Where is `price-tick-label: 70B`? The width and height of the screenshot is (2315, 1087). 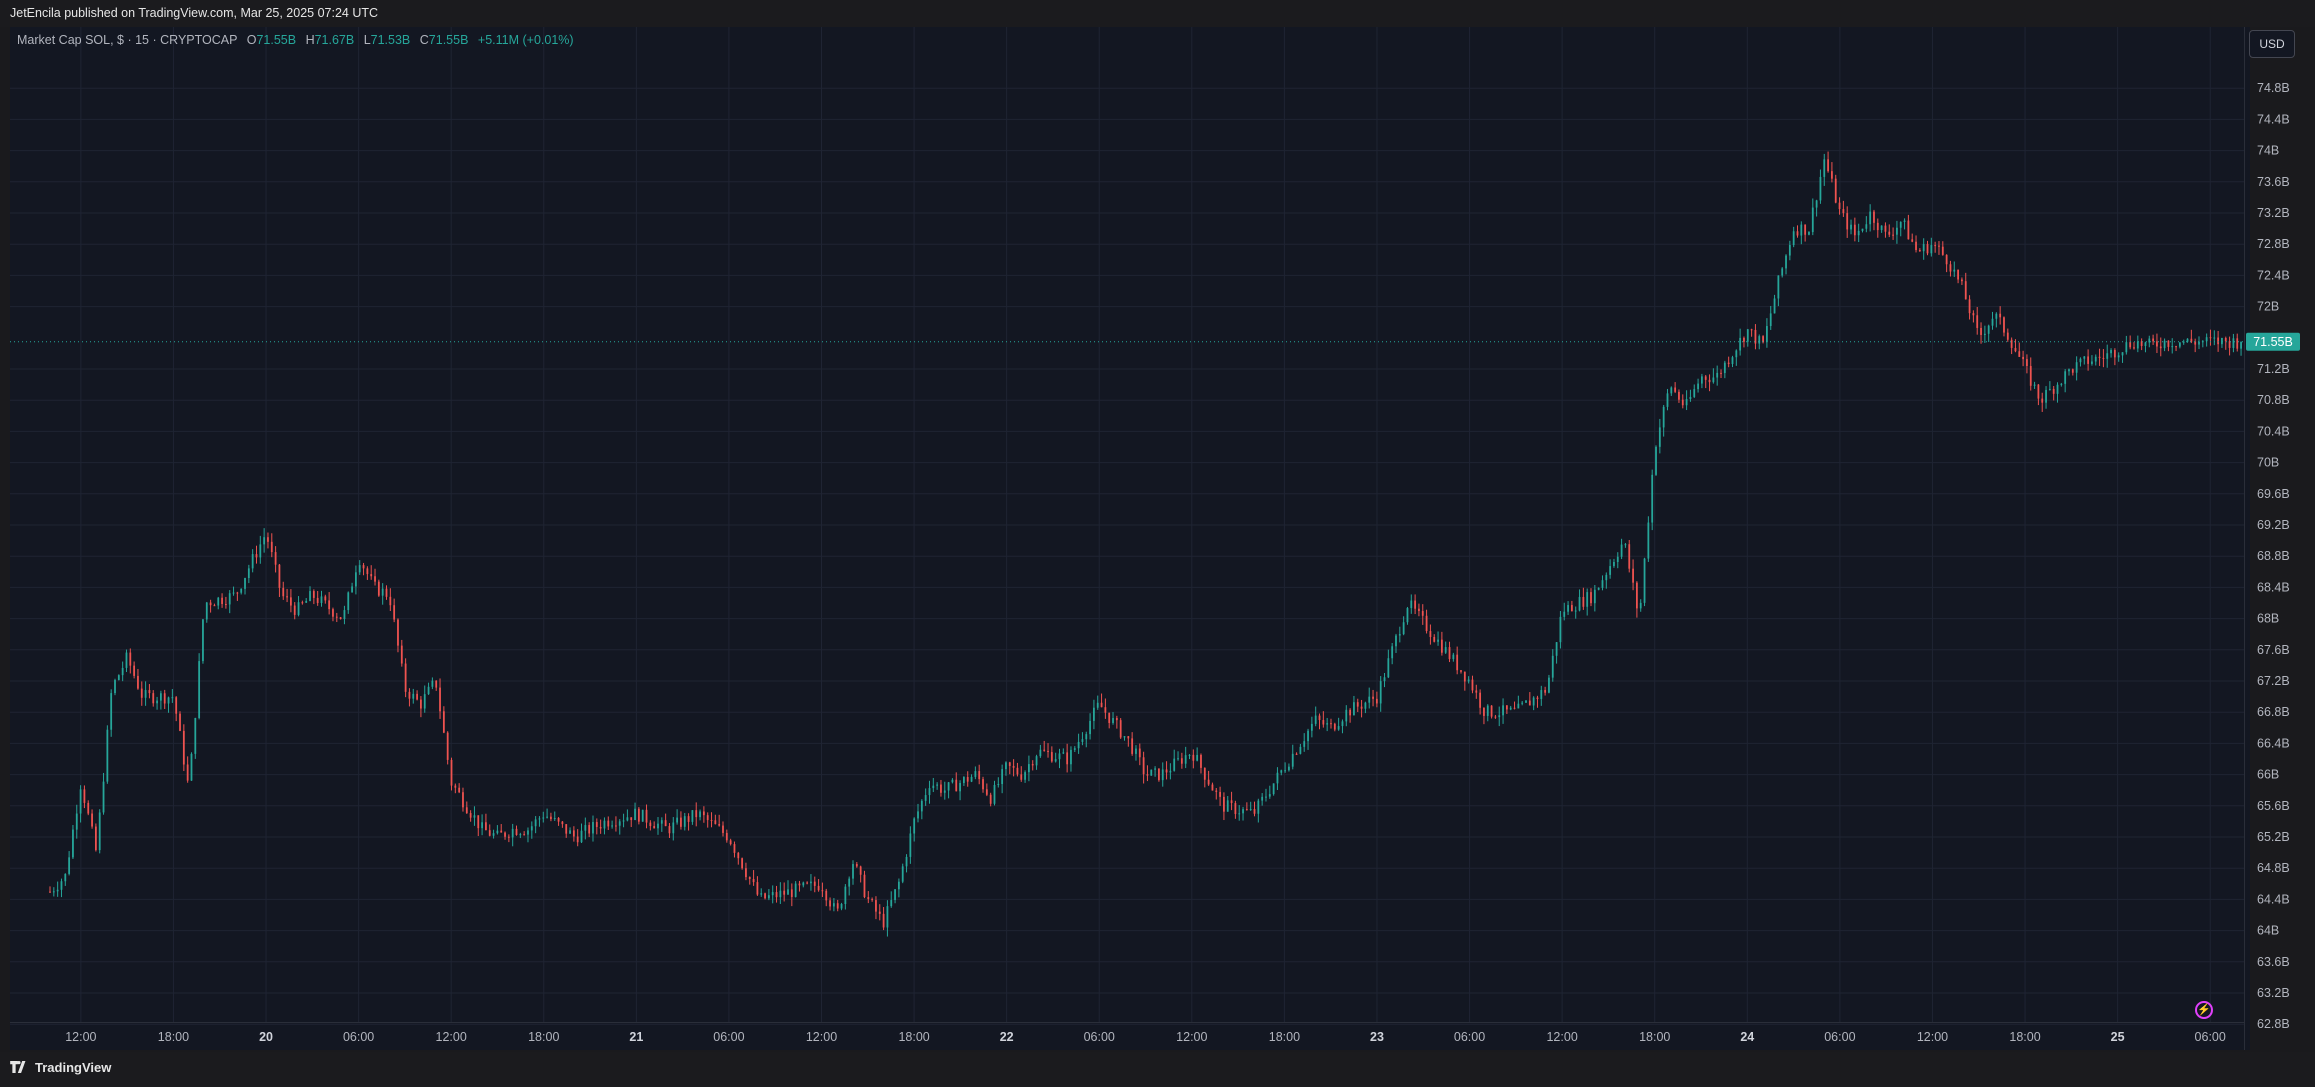
price-tick-label: 70B is located at coordinates (2268, 463).